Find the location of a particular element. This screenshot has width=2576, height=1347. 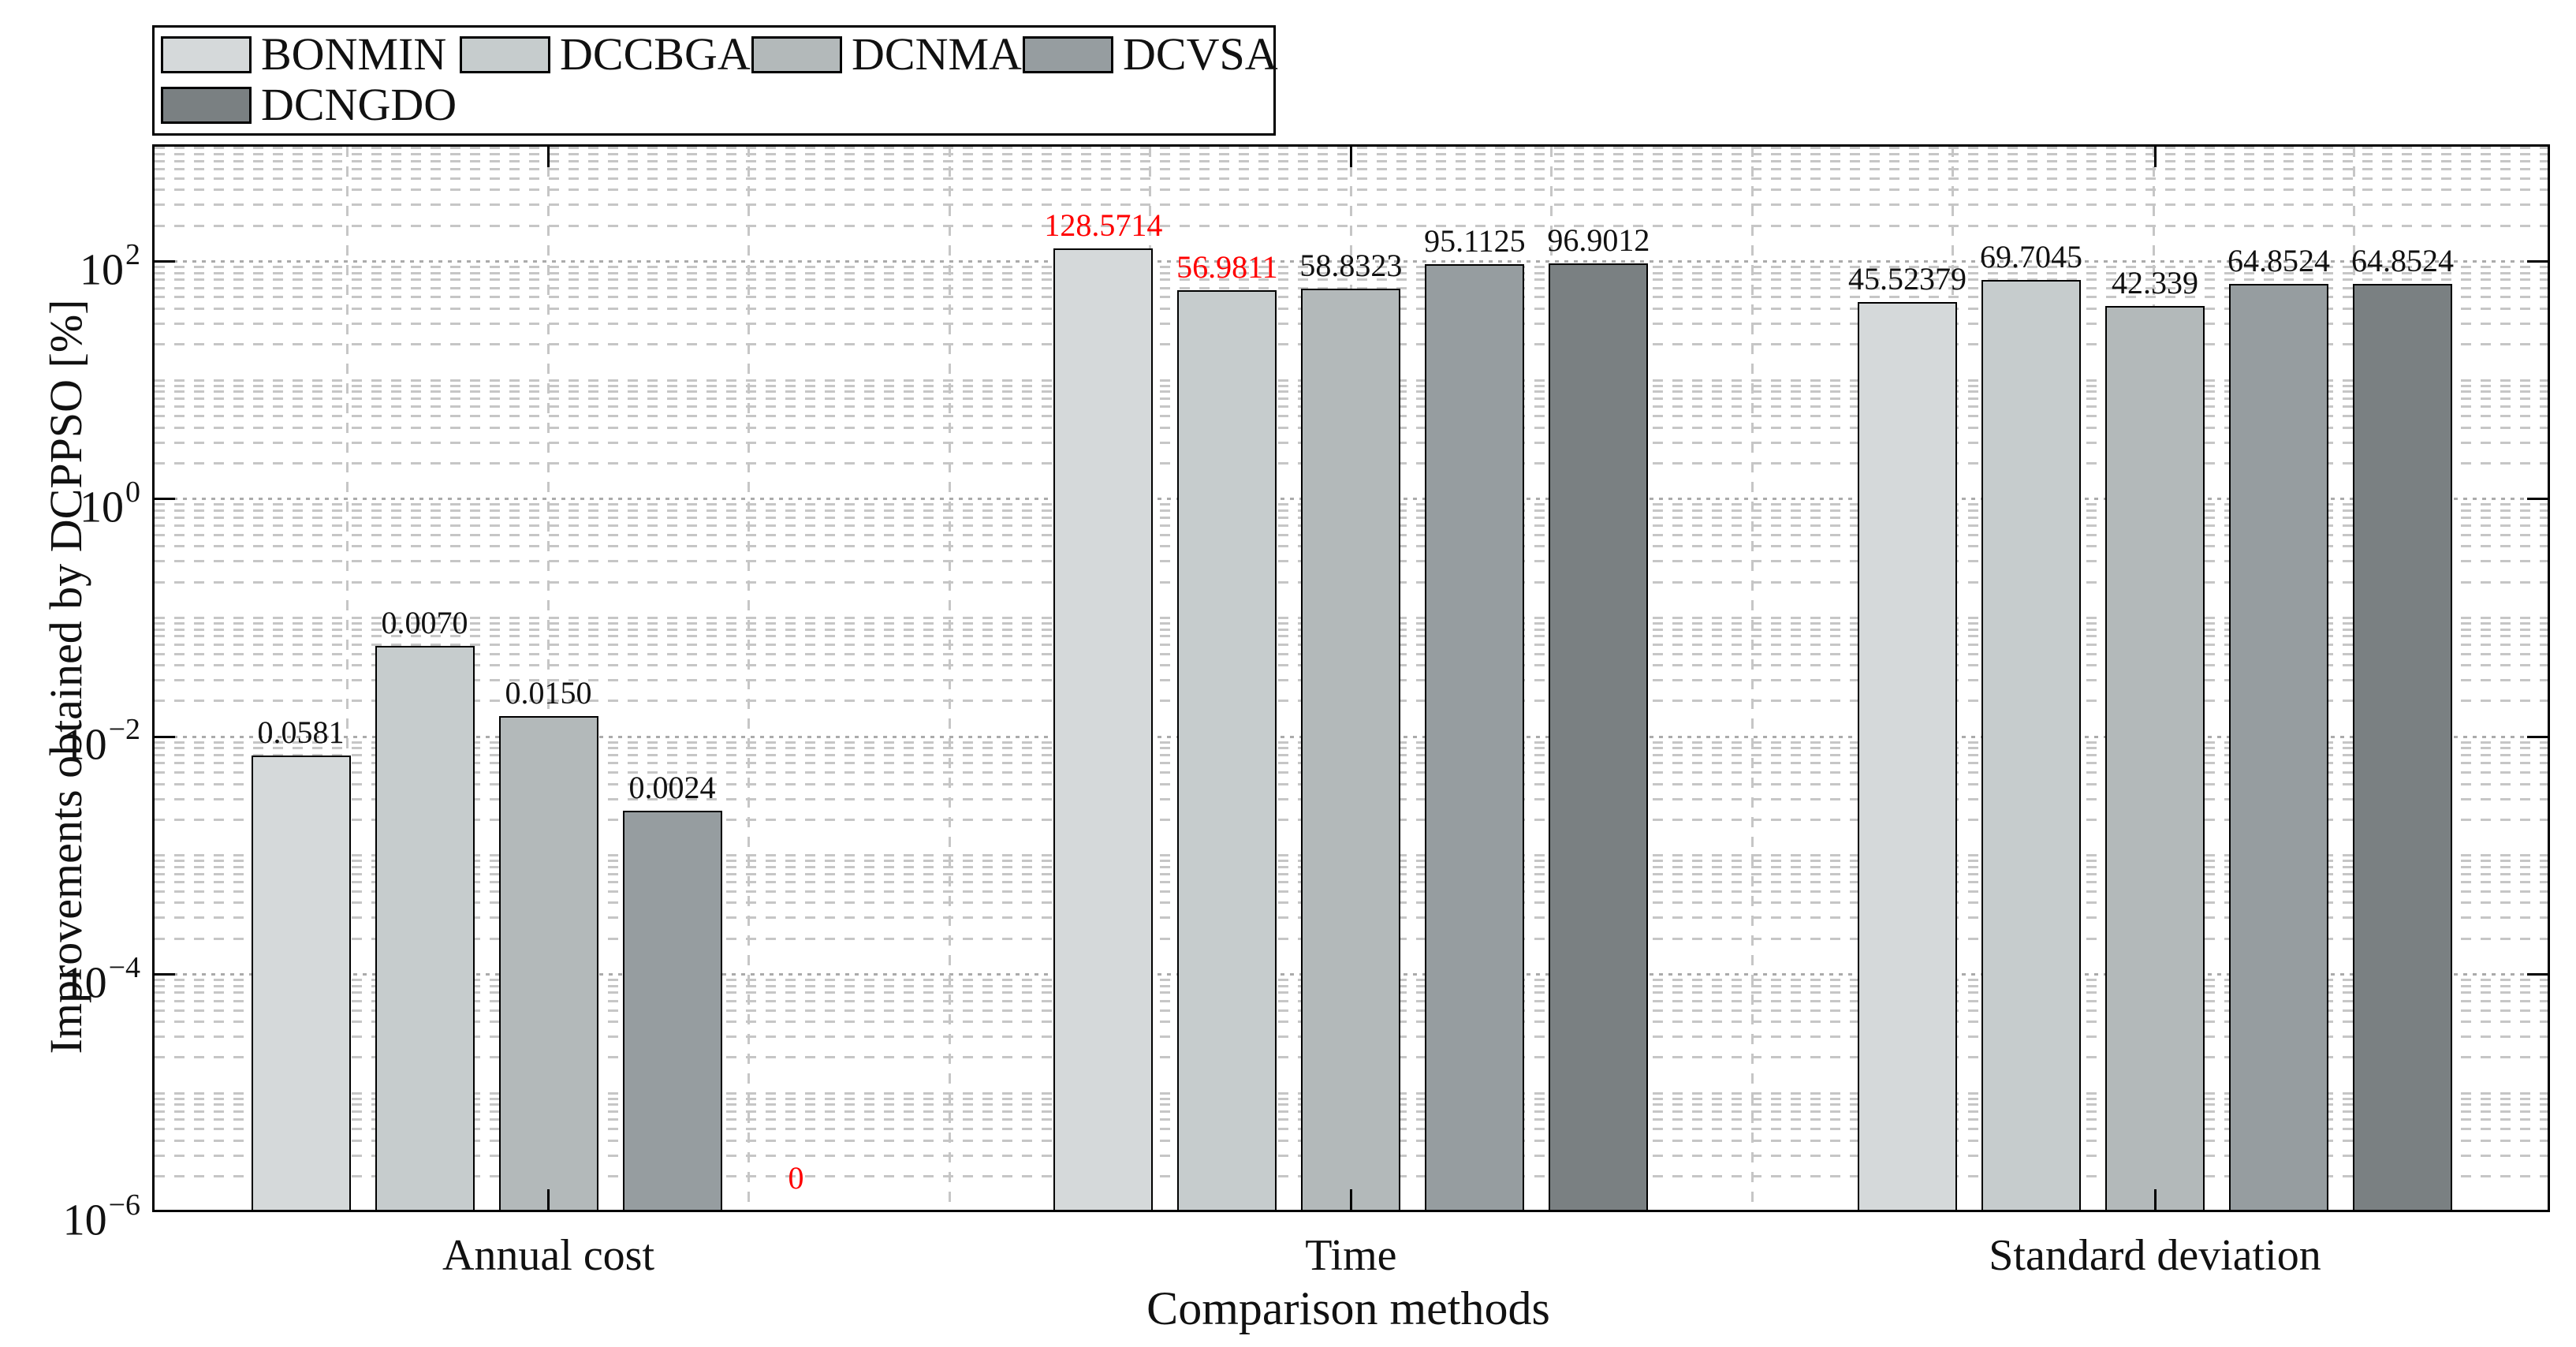

legend-label-bonmin: BONMIN is located at coordinates (354, 54).